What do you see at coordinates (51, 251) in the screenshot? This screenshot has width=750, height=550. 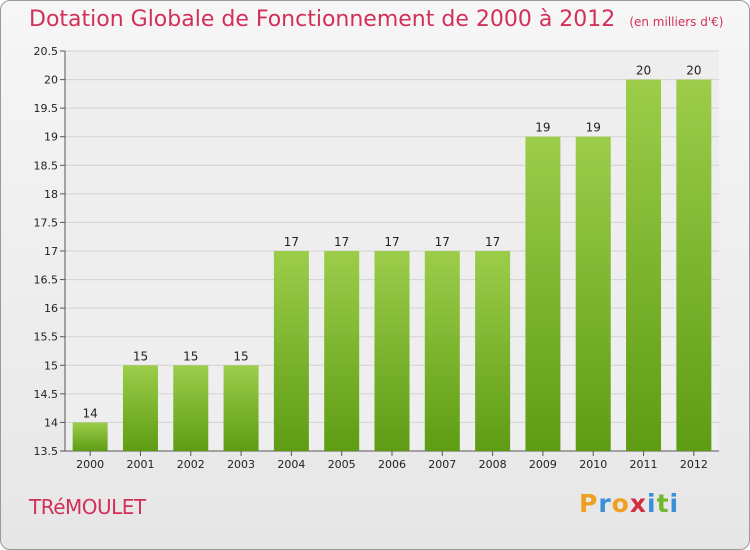 I see `y-tick-label: 17` at bounding box center [51, 251].